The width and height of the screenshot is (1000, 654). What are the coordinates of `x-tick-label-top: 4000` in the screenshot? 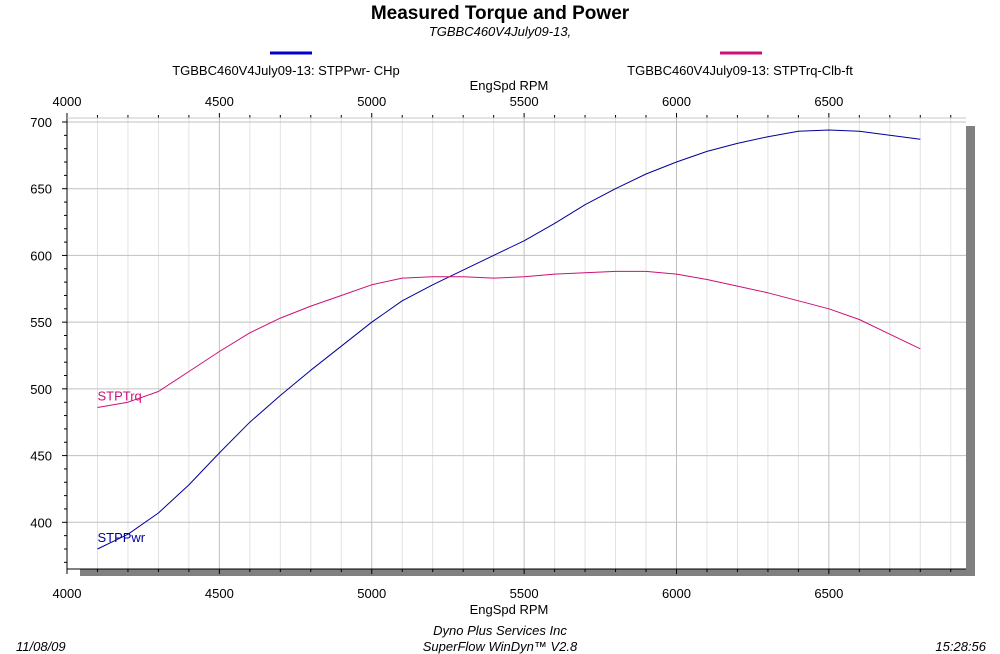 It's located at (67, 101).